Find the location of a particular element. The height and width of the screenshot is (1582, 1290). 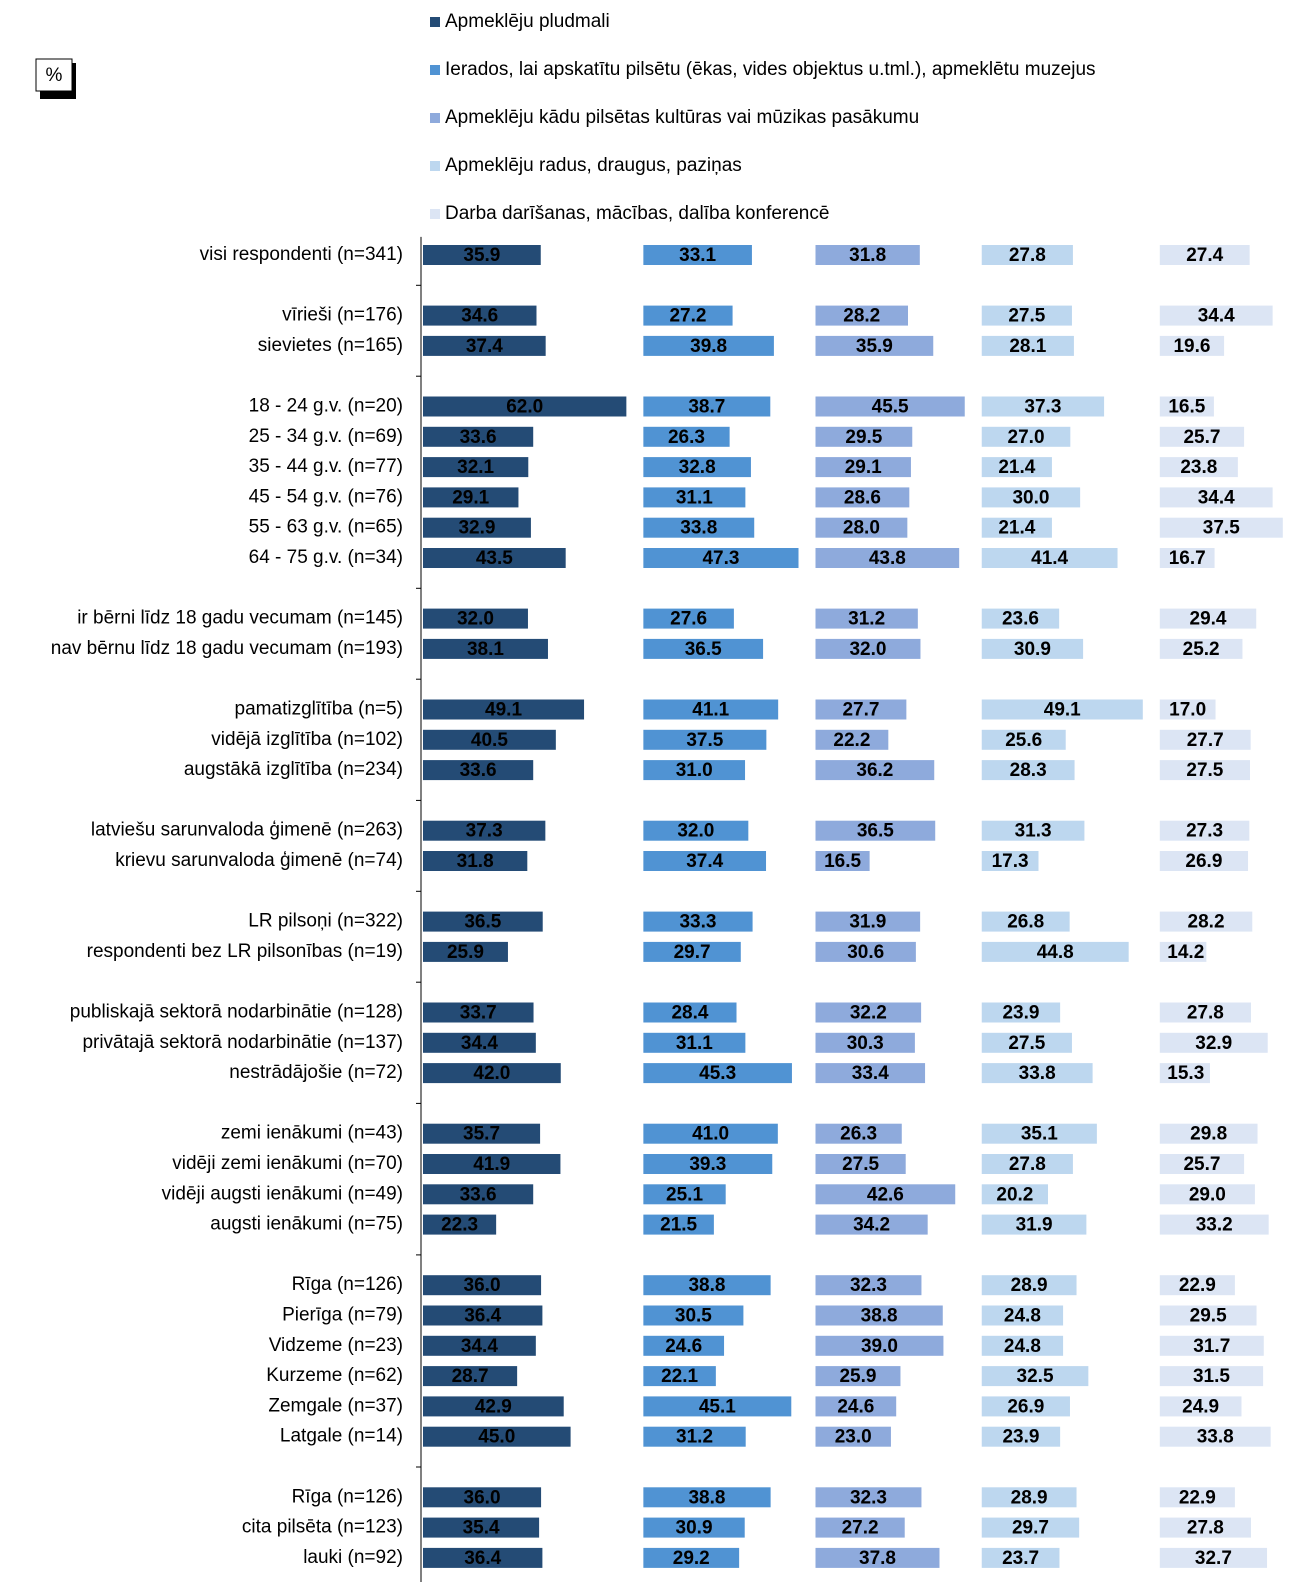

category-label: Latgale (n=14) is located at coordinates (341, 1436).